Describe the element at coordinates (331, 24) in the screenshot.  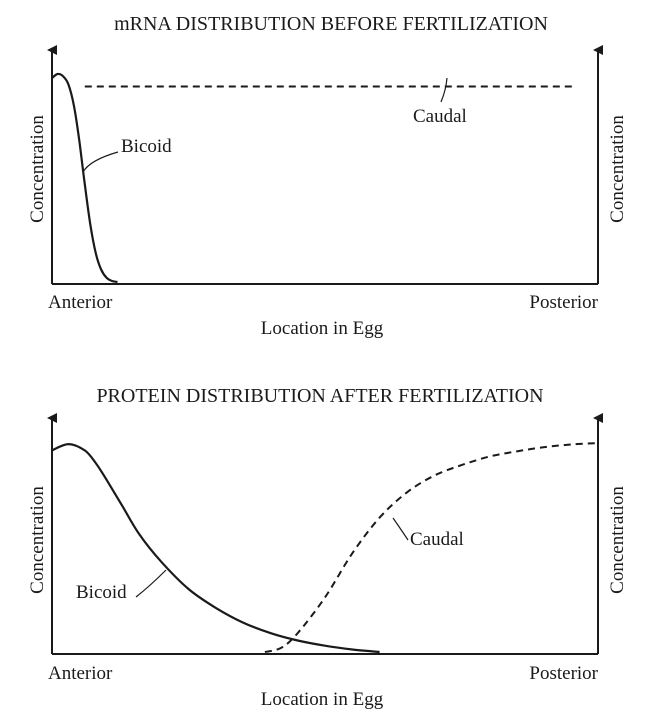
I see `chart-title: mRNA DISTRIBUTION BEFORE FERTILIZATION` at that location.